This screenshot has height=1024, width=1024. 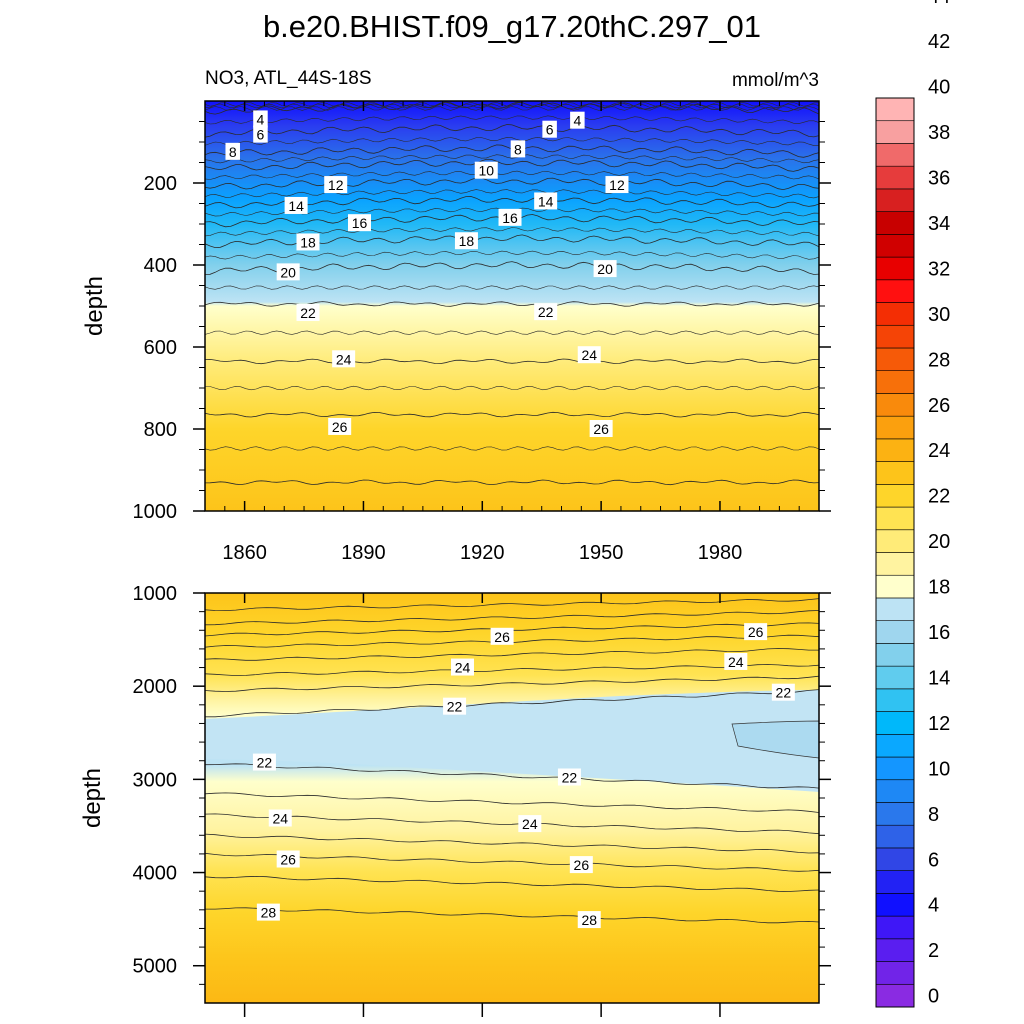 I want to click on lower-blue-tongue, so click(x=512, y=741).